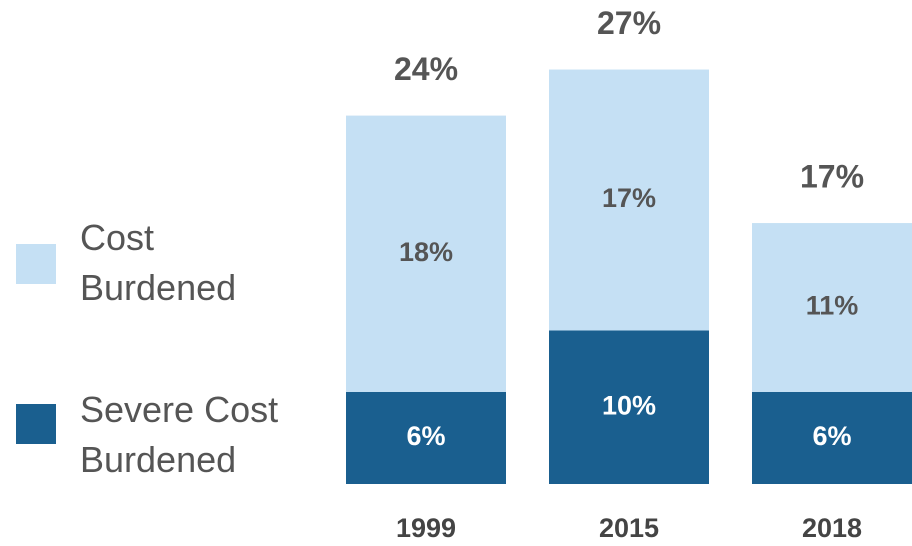 Image resolution: width=912 pixels, height=546 pixels. Describe the element at coordinates (426, 528) in the screenshot. I see `x-tick-label: 1999` at that location.